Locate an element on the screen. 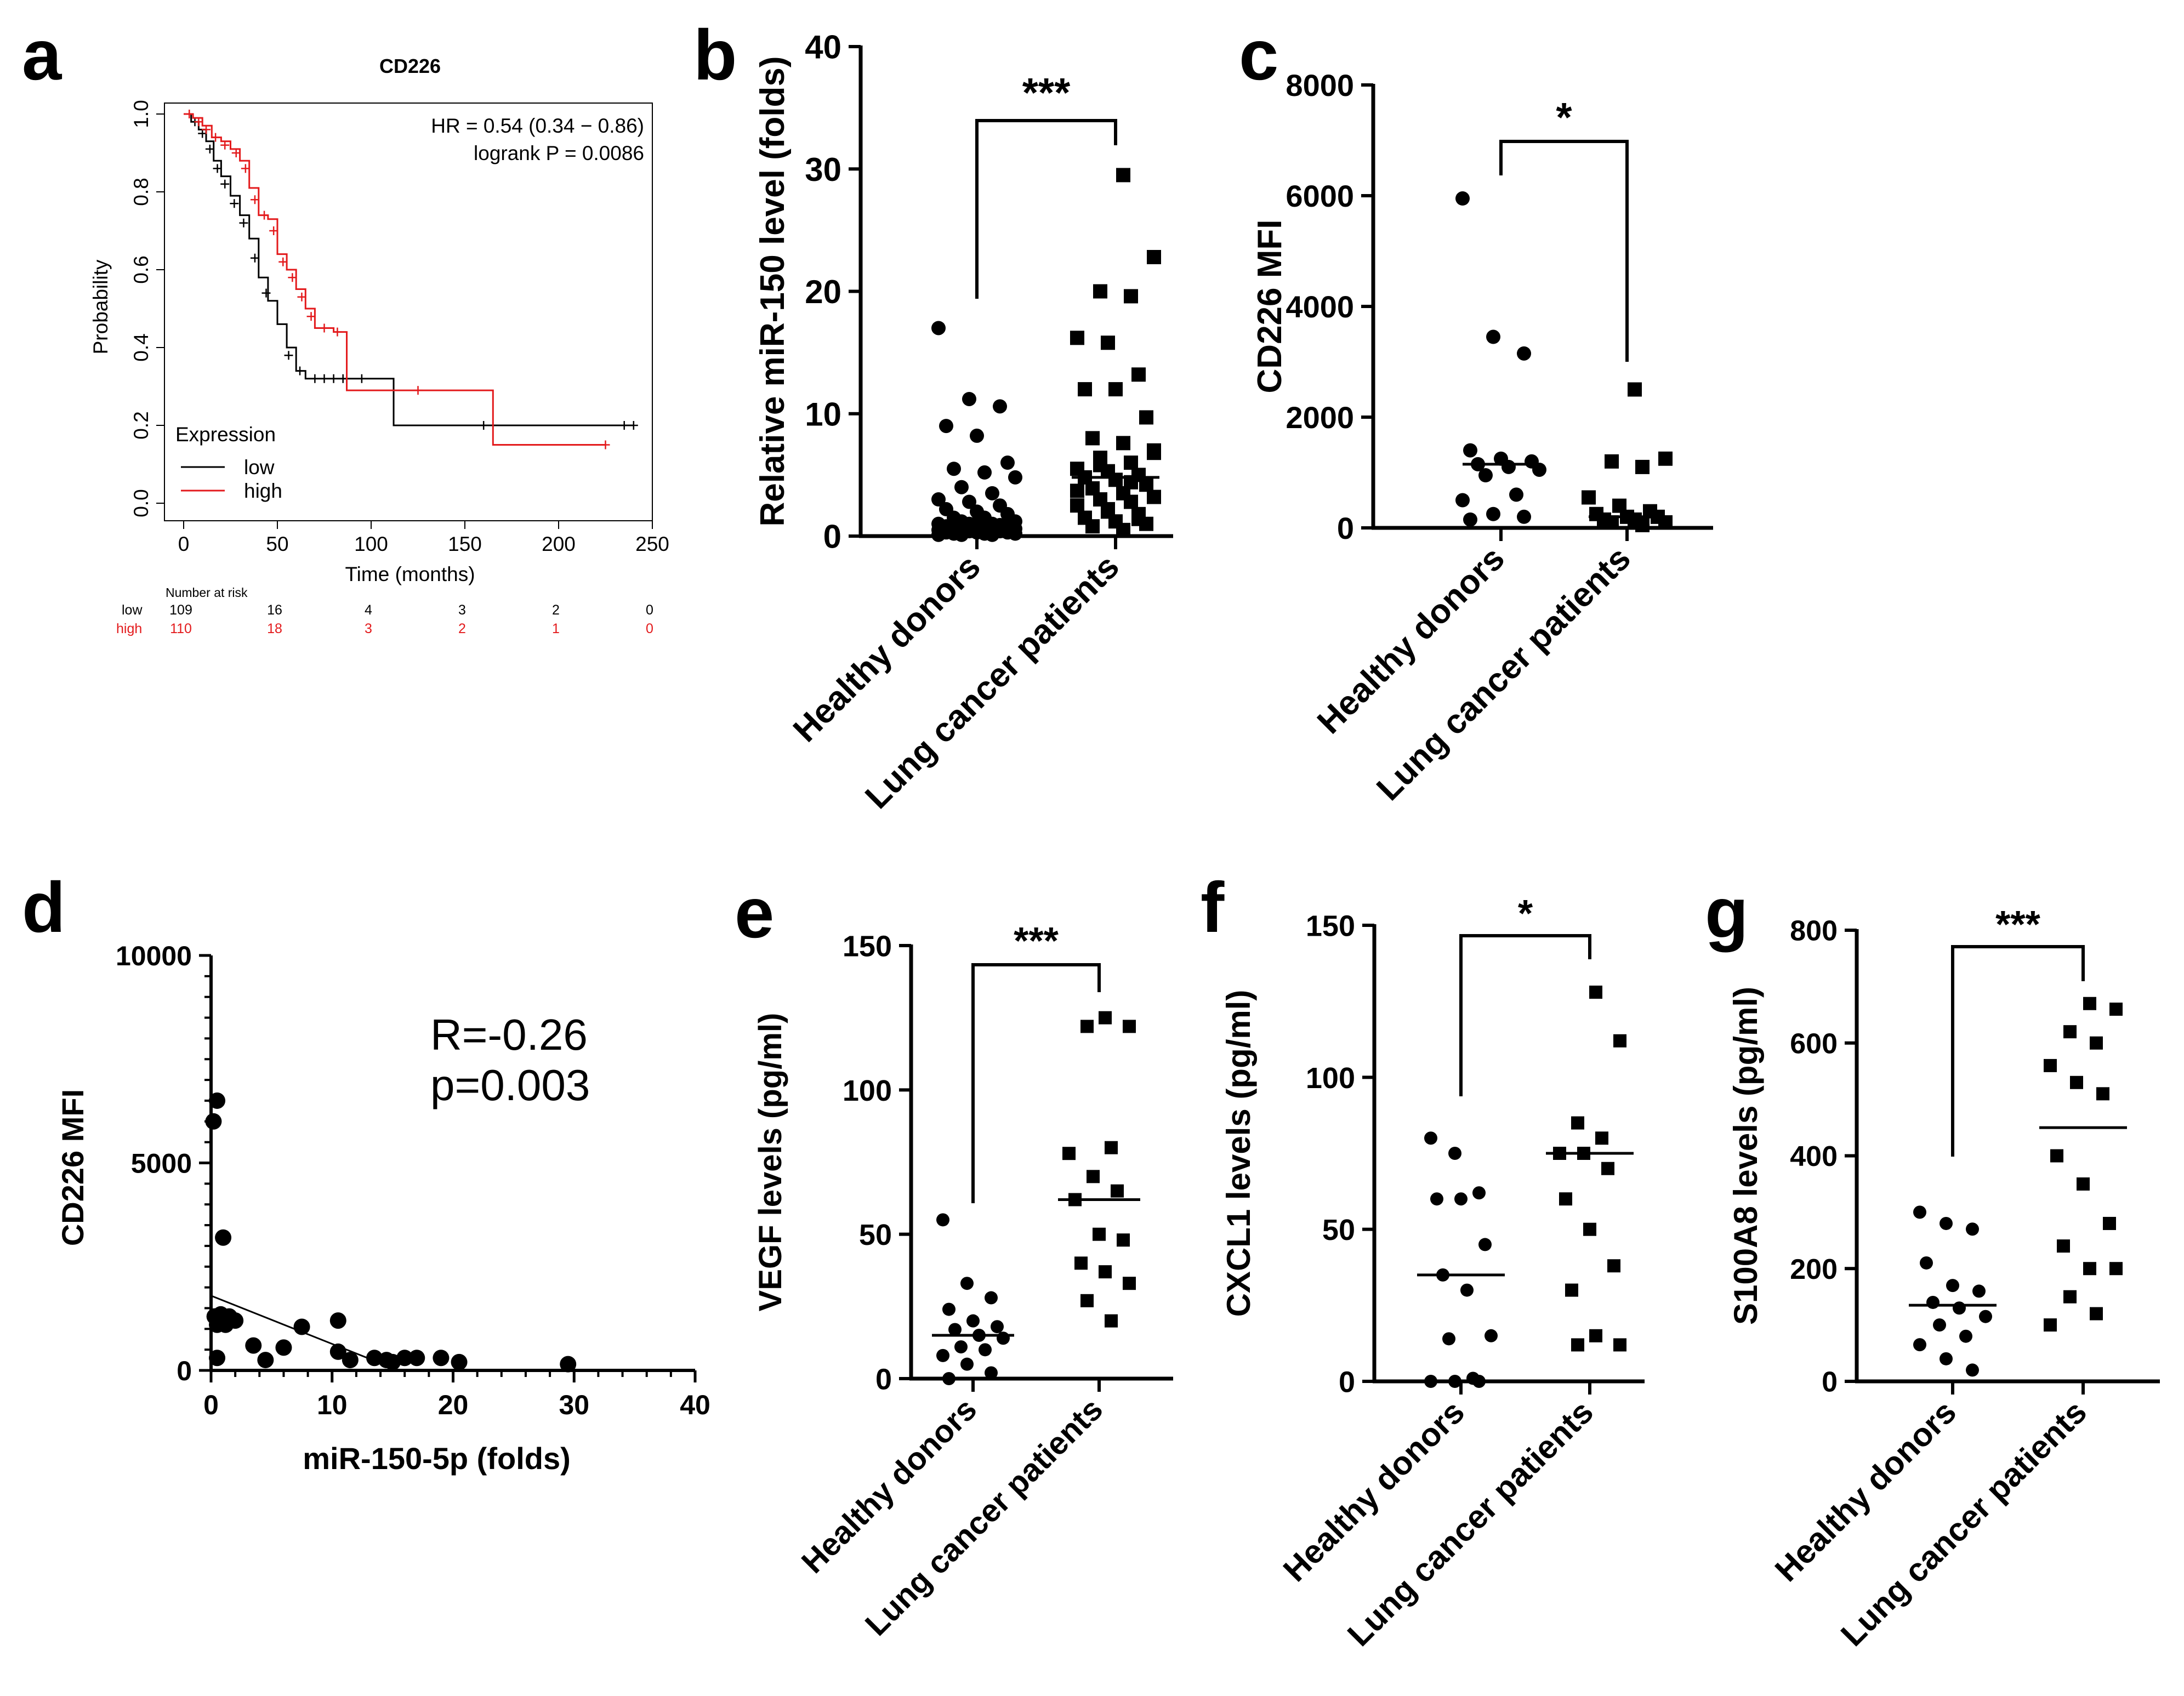 The height and width of the screenshot is (1696, 2184). risk-table-header: Number at risk is located at coordinates (207, 592).